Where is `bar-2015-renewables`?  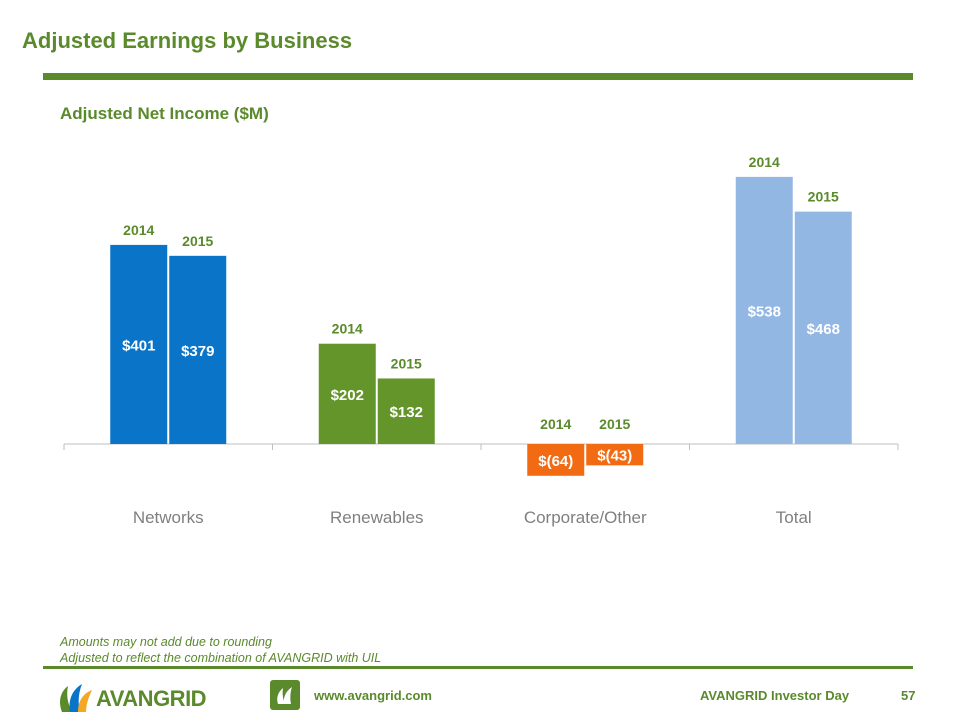 bar-2015-renewables is located at coordinates (406, 411).